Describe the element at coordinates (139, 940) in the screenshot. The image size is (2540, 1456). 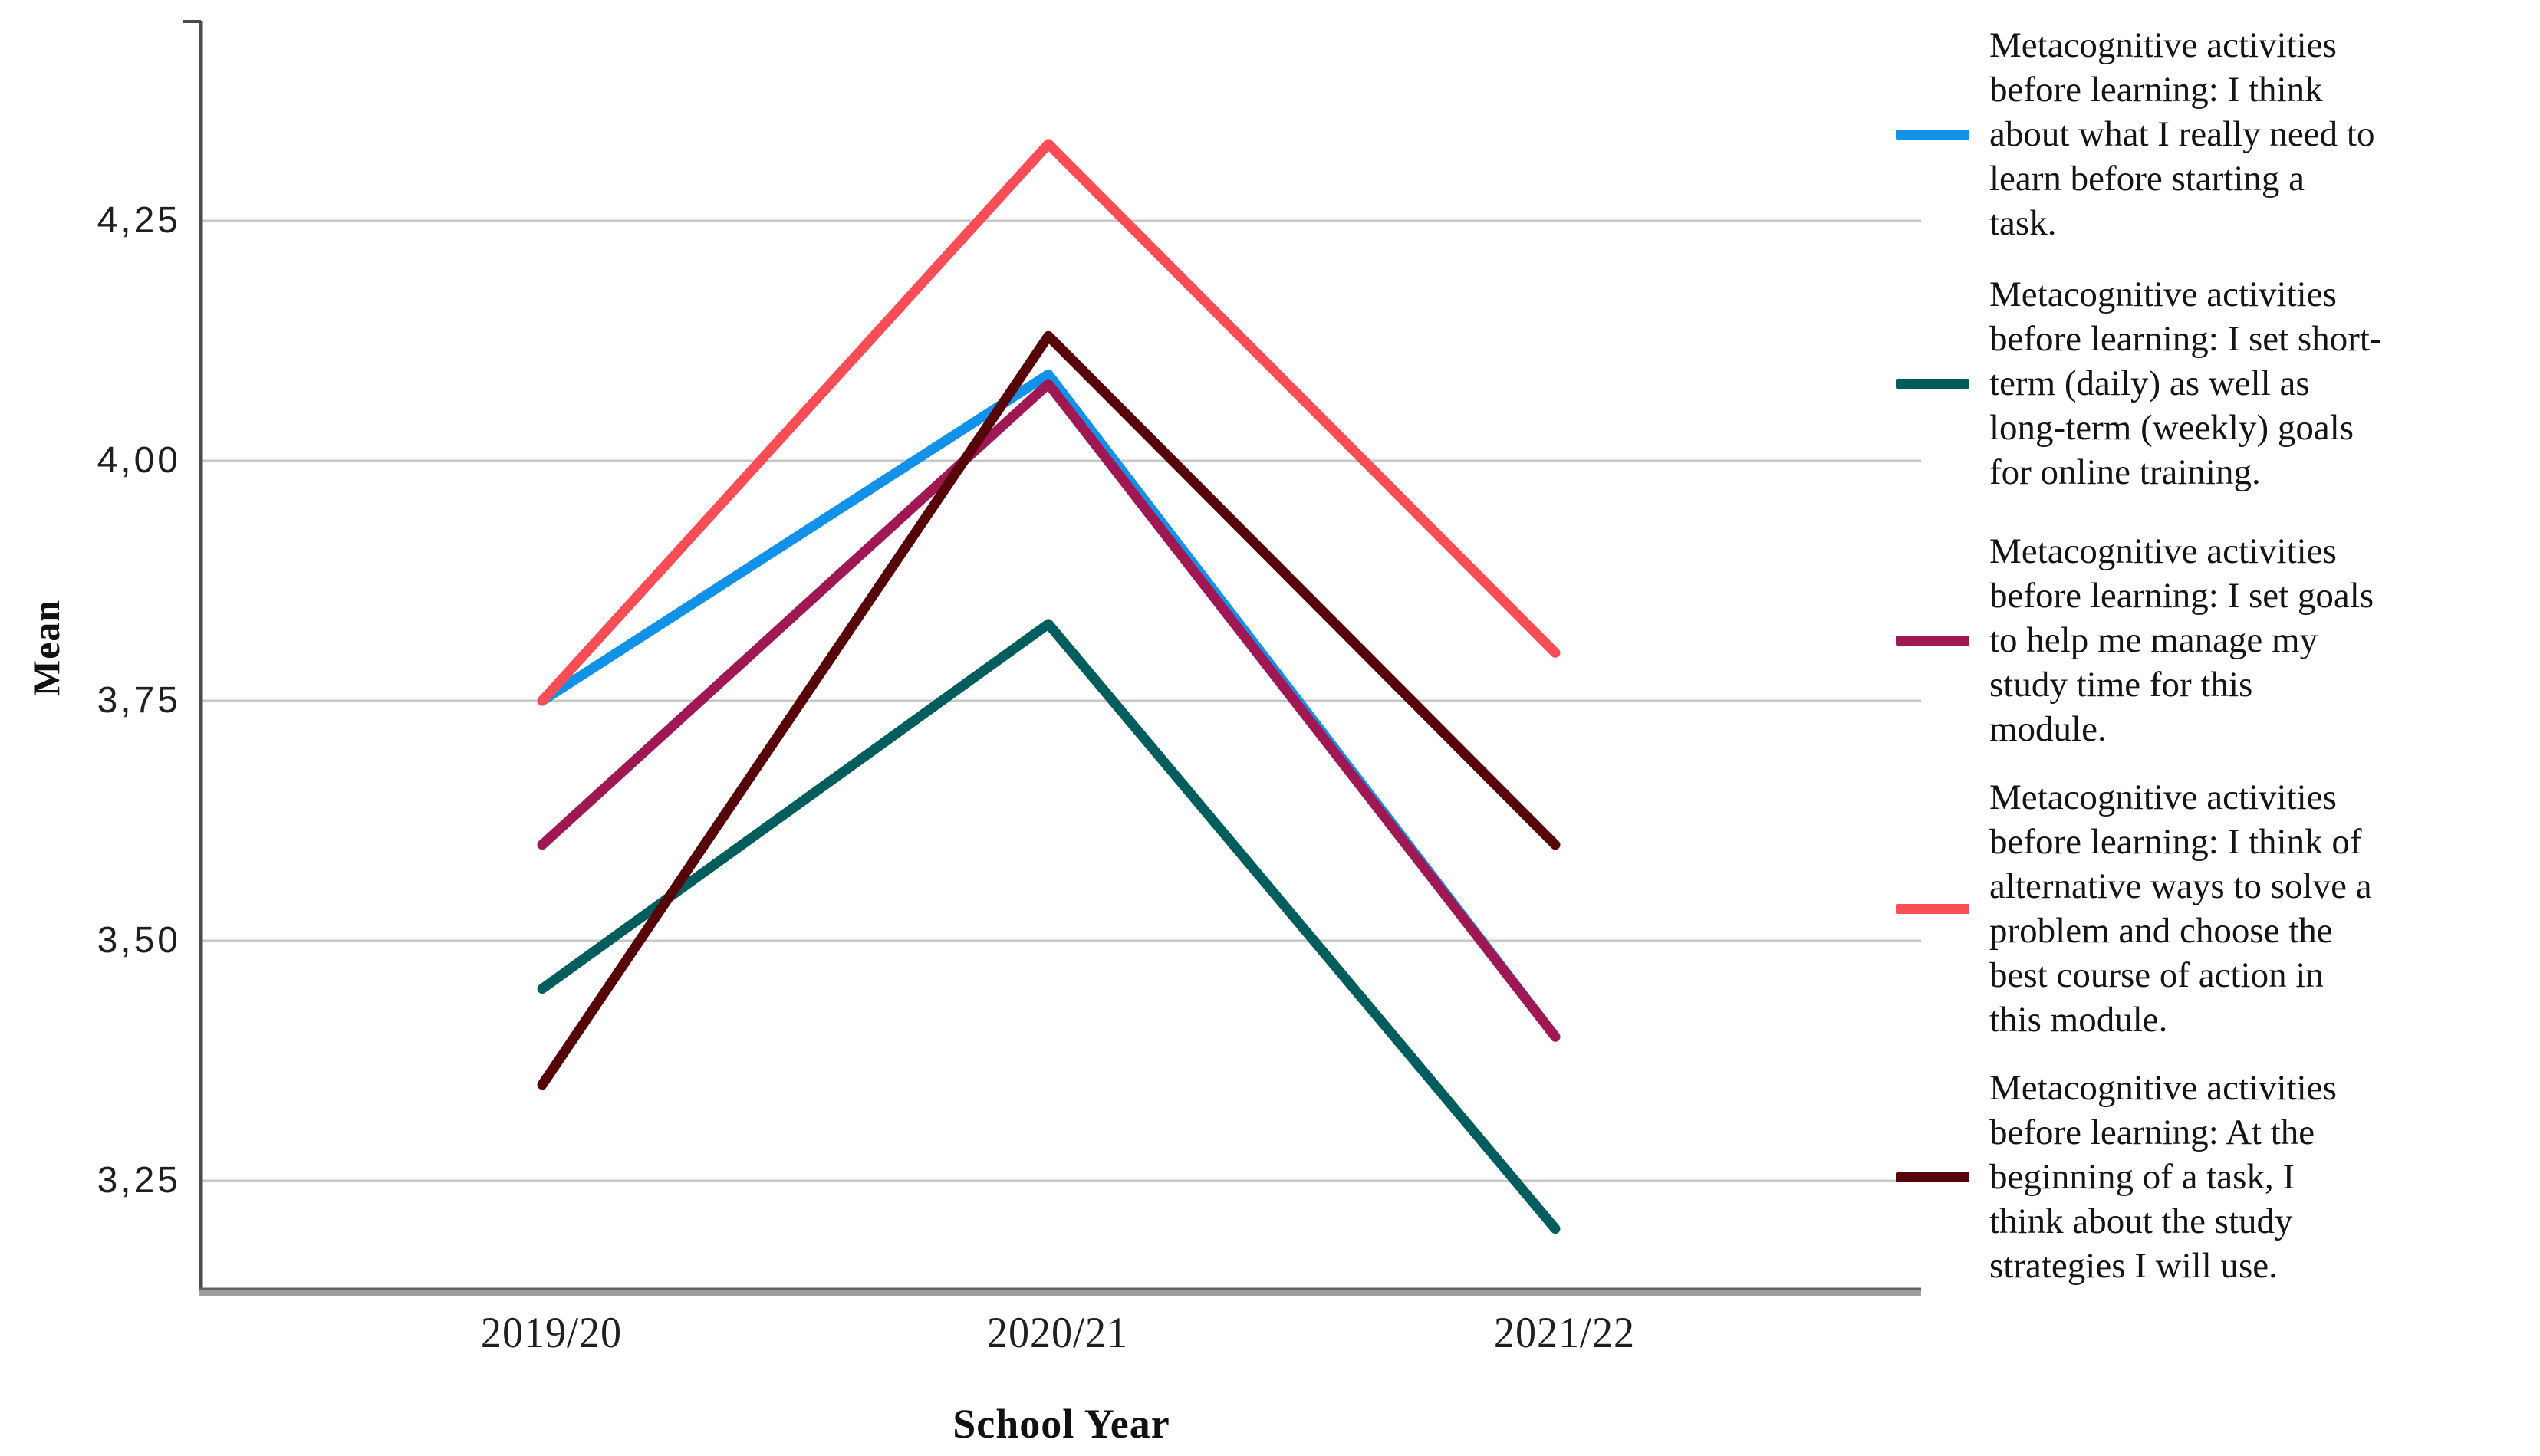
I see `y-tick-3,50: 3,50` at that location.